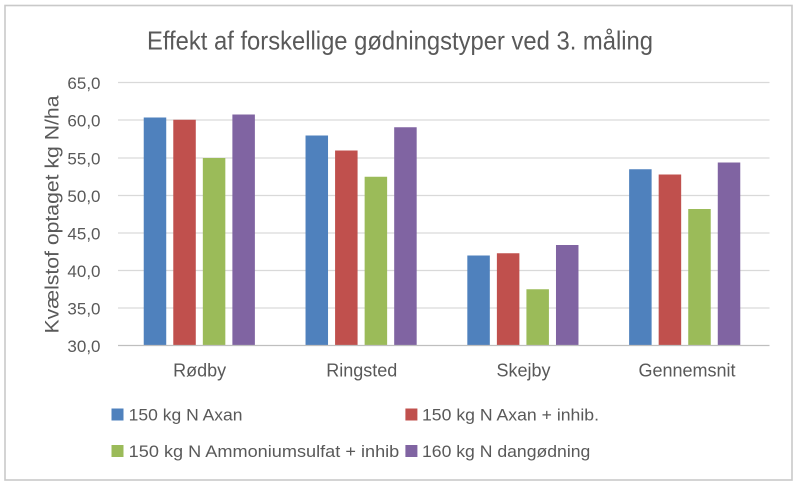 The image size is (800, 490). What do you see at coordinates (361, 371) in the screenshot?
I see `svg-text: Ringsted` at bounding box center [361, 371].